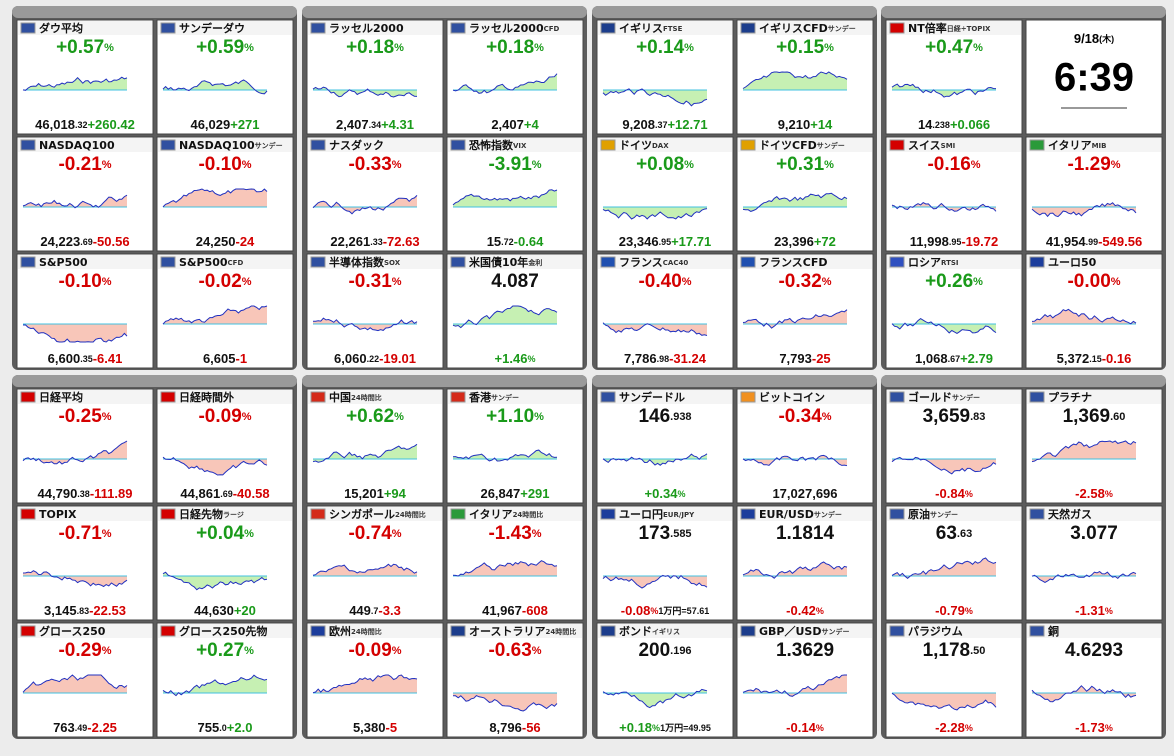 Image resolution: width=1174 pixels, height=756 pixels. Describe the element at coordinates (375, 311) in the screenshot. I see `tile: 半導体指数SOX -0.31% 6,060.22-19.01` at that location.